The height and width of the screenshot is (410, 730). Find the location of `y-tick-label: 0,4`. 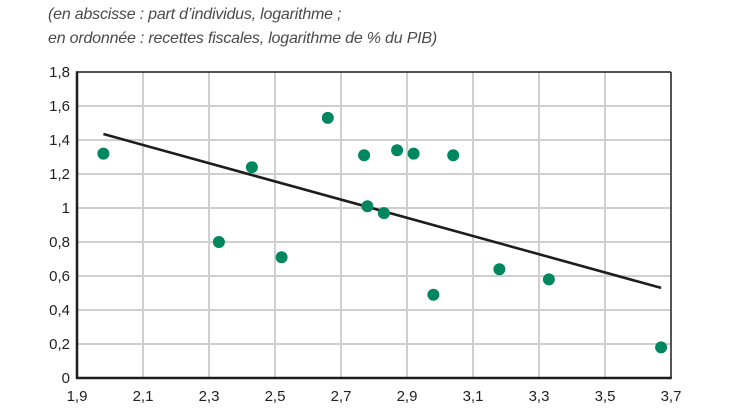

y-tick-label: 0,4 is located at coordinates (59, 310).